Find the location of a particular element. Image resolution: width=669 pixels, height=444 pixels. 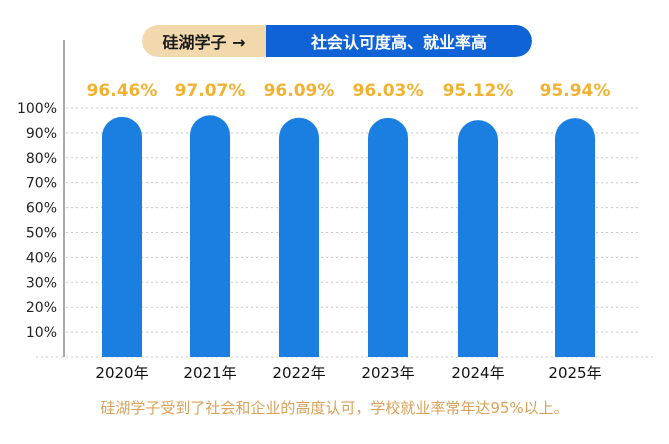

y-tick-label: 30% is located at coordinates (41, 283).